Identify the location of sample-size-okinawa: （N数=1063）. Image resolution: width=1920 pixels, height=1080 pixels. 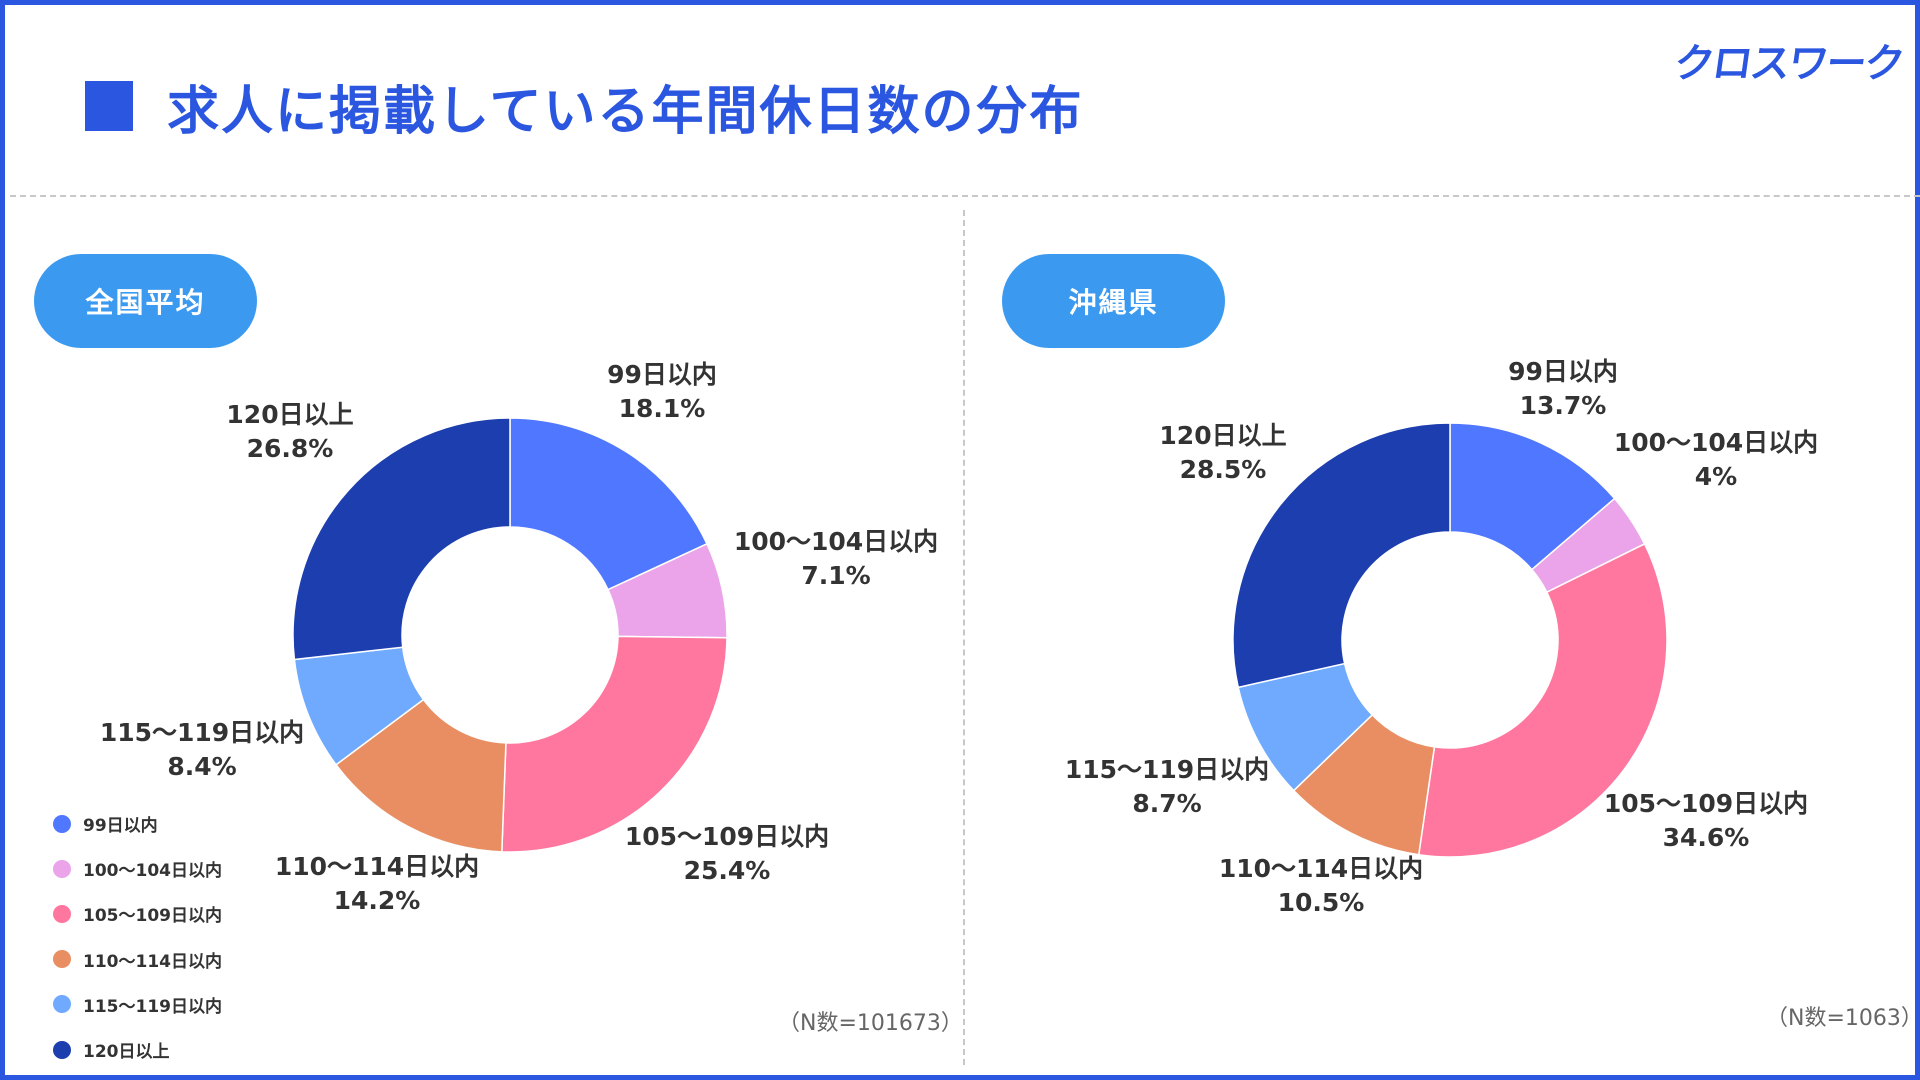
(1843, 1018).